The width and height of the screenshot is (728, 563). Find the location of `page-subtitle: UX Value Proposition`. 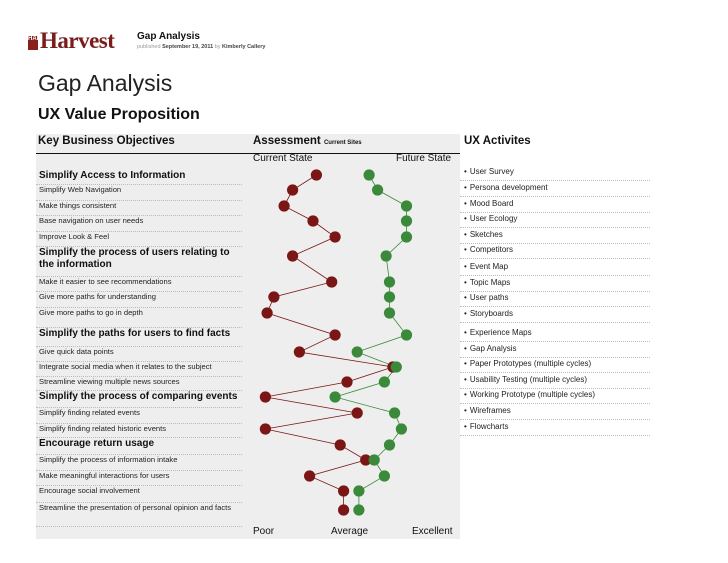

page-subtitle: UX Value Proposition is located at coordinates (119, 114).